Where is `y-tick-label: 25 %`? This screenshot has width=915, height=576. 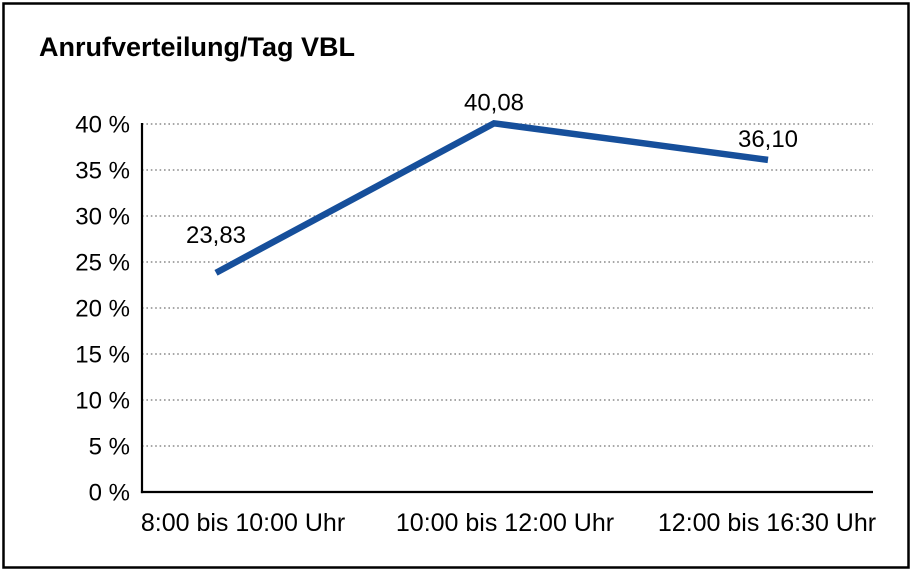 y-tick-label: 25 % is located at coordinates (102, 263).